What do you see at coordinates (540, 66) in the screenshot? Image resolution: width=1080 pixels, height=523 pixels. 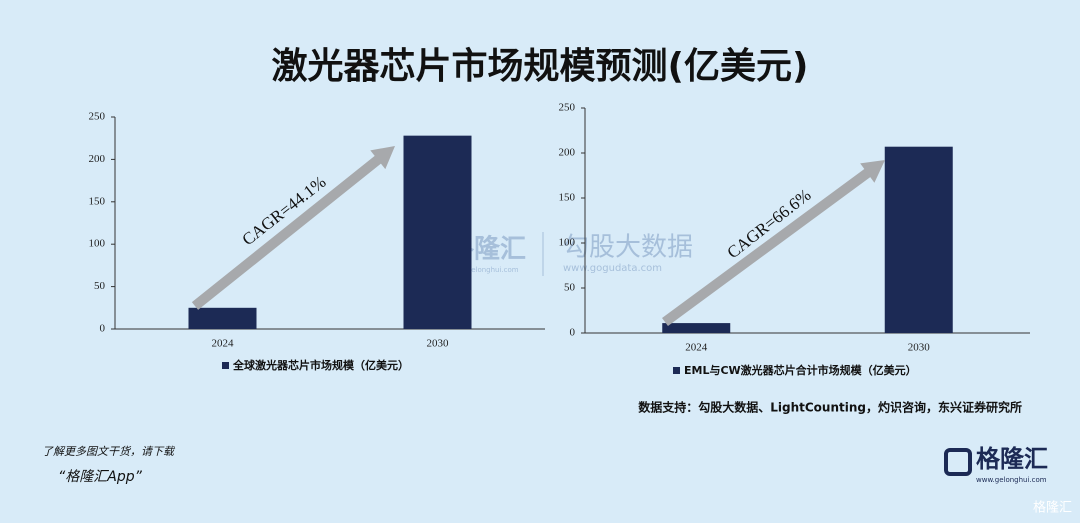 I see `page-title: 激光器芯片市场规模预测(亿美元)` at bounding box center [540, 66].